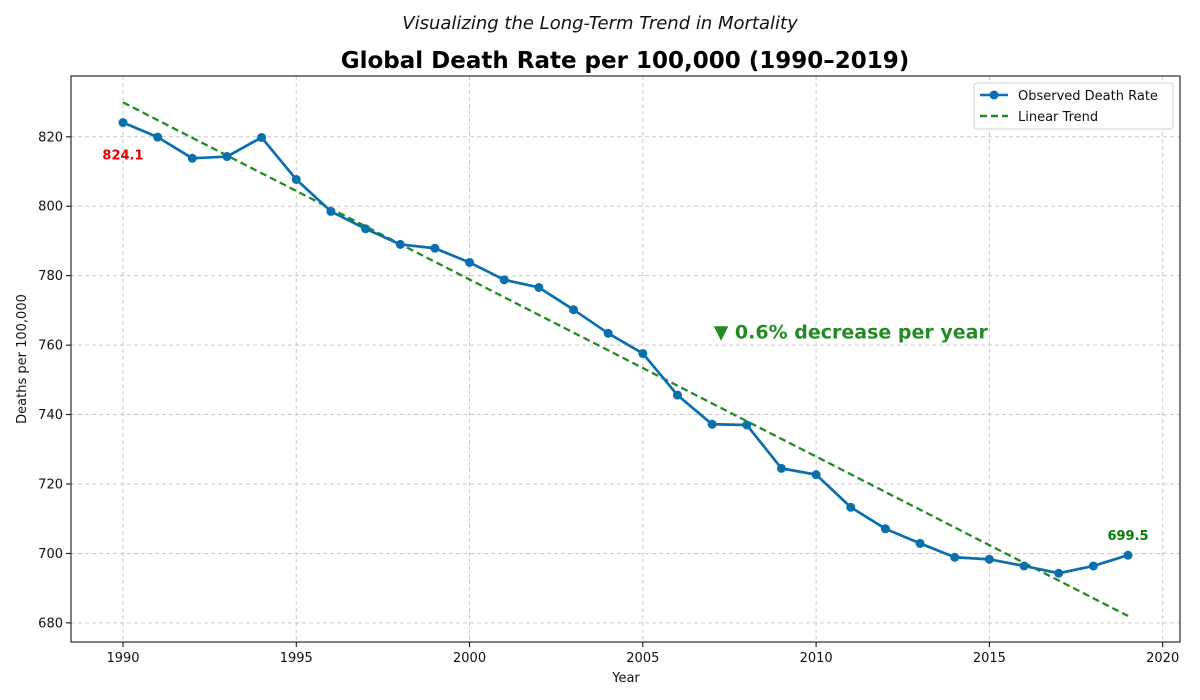  Describe the element at coordinates (50, 207) in the screenshot. I see `y-tick-label: 800` at that location.